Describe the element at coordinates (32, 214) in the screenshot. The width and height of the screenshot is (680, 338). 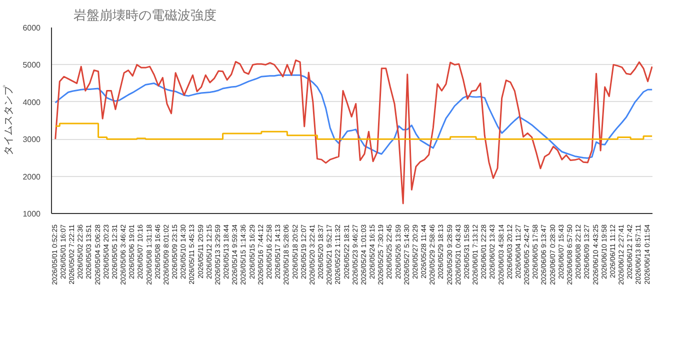
I see `y-tick-label: 1000` at that location.